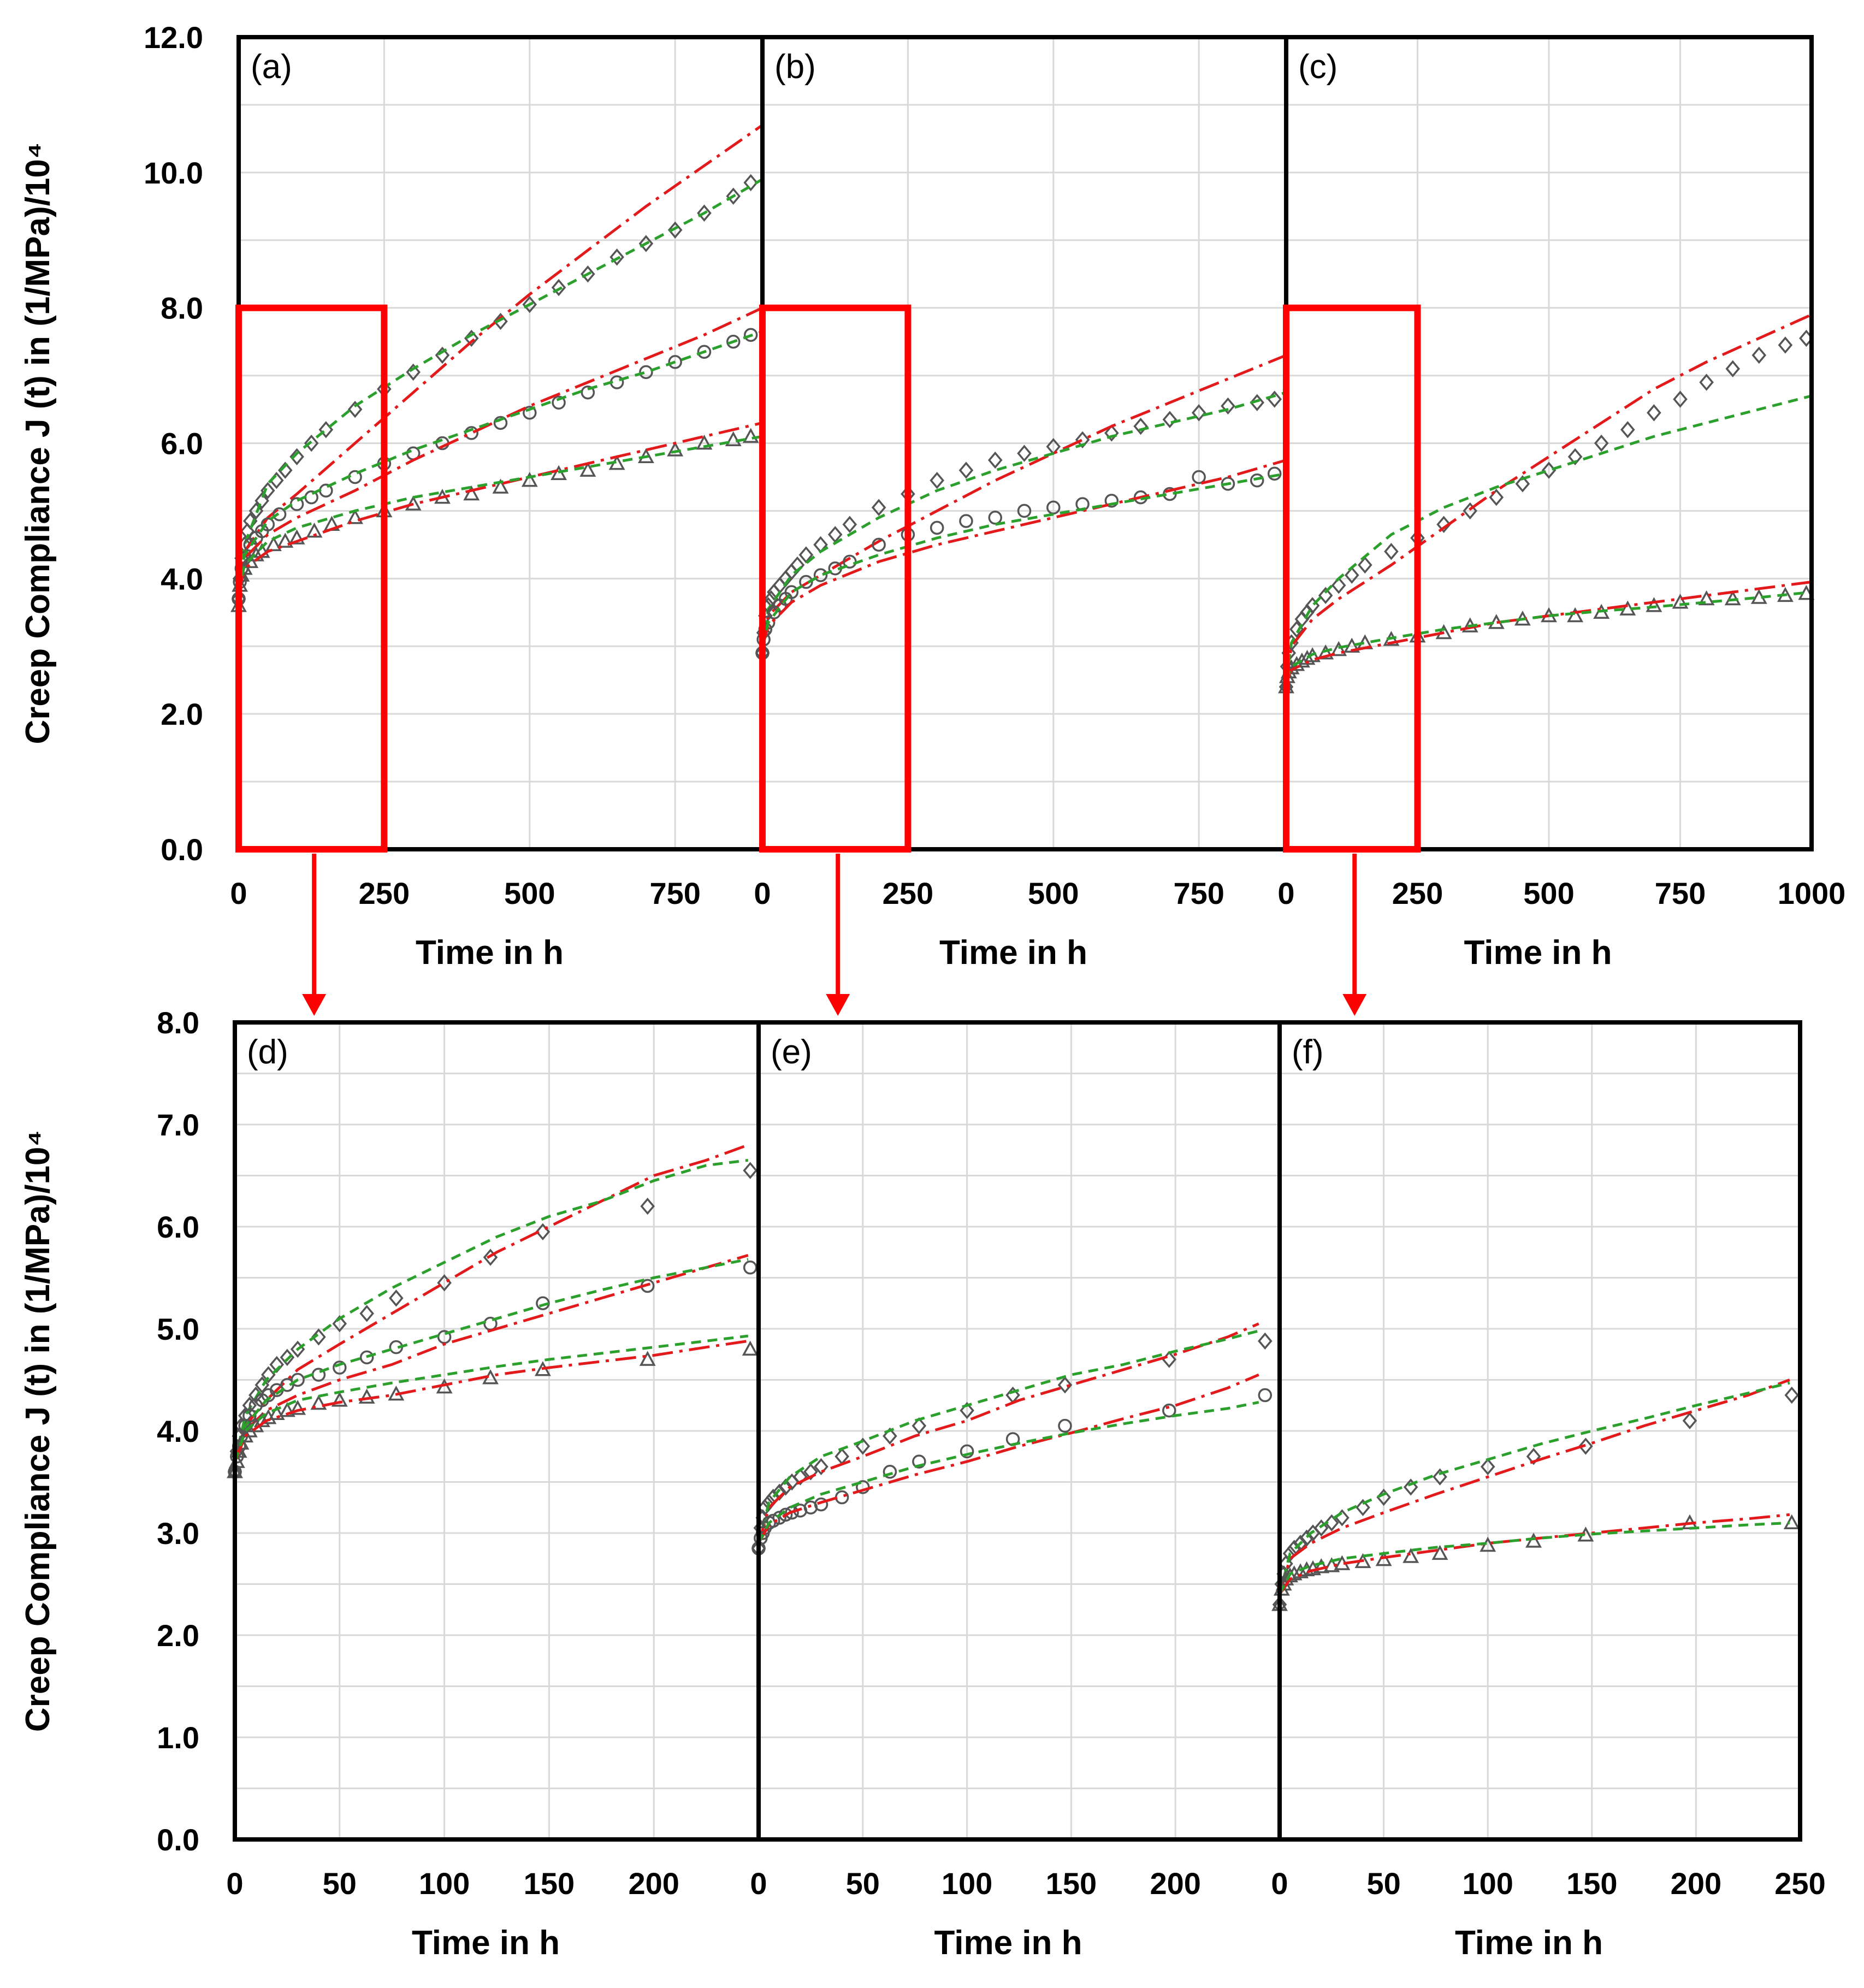 This screenshot has width=1864, height=1988. Describe the element at coordinates (178, 1737) in the screenshot. I see `y-tick-label: 1.0` at that location.